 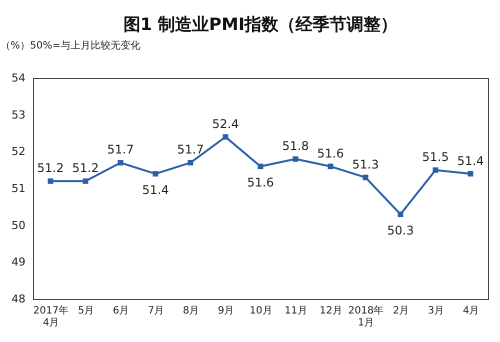 I want to click on y-axis-title: （%）50%=与上月比较无变化, so click(x=70, y=46).